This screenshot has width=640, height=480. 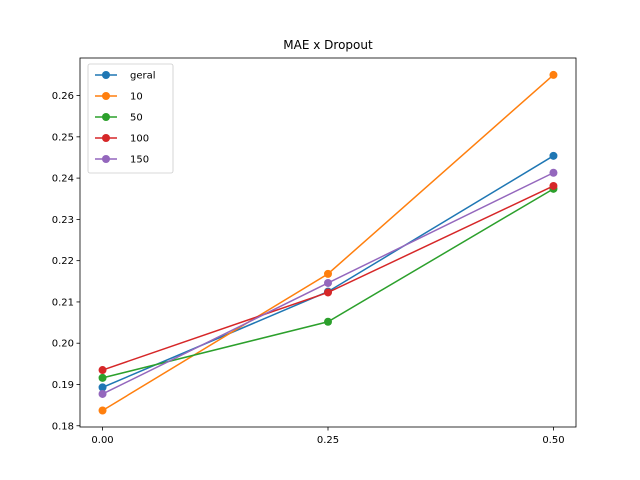 What do you see at coordinates (119, 97) in the screenshot?
I see `legend-entry: 10` at bounding box center [119, 97].